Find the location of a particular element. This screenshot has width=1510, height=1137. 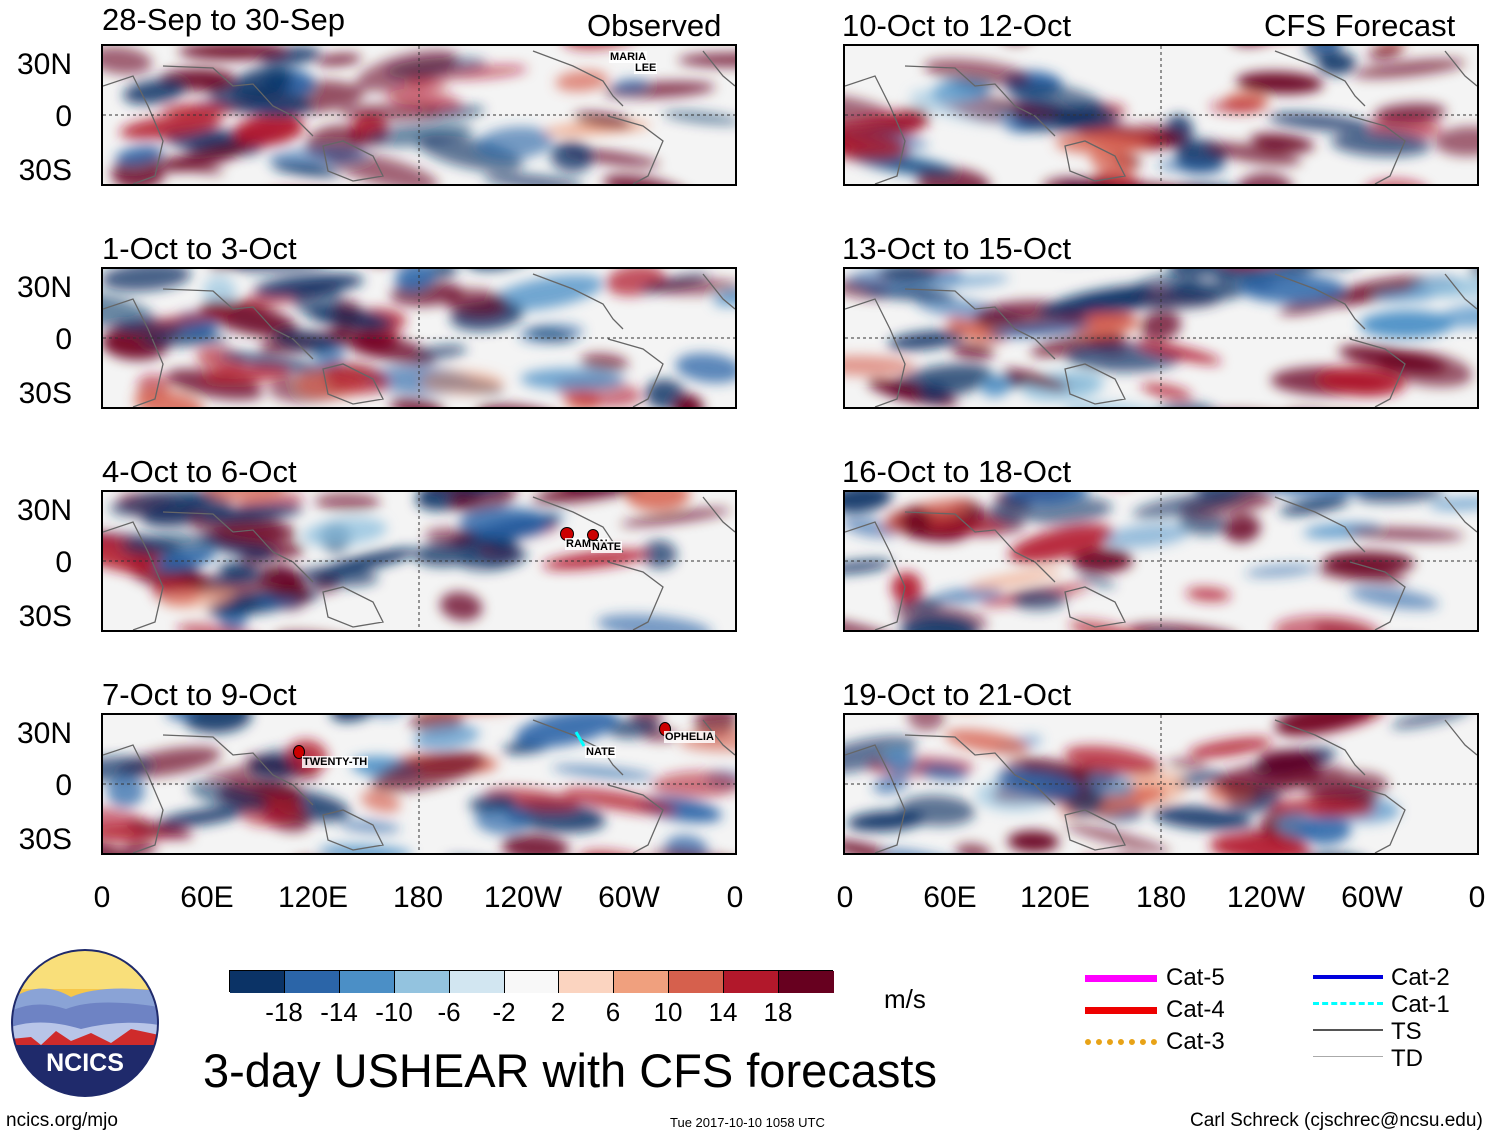

legend-swatch-ts is located at coordinates (1348, 1030).